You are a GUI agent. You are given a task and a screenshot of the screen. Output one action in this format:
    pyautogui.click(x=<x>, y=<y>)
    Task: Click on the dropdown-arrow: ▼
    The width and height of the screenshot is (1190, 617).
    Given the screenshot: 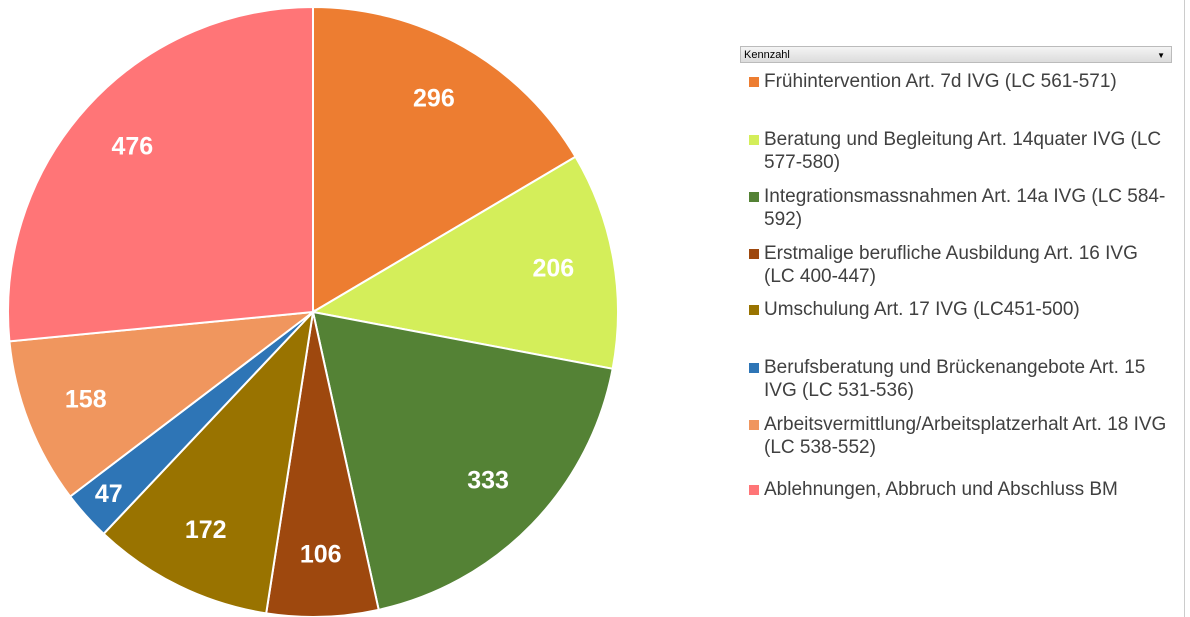 What is the action you would take?
    pyautogui.click(x=1161, y=55)
    